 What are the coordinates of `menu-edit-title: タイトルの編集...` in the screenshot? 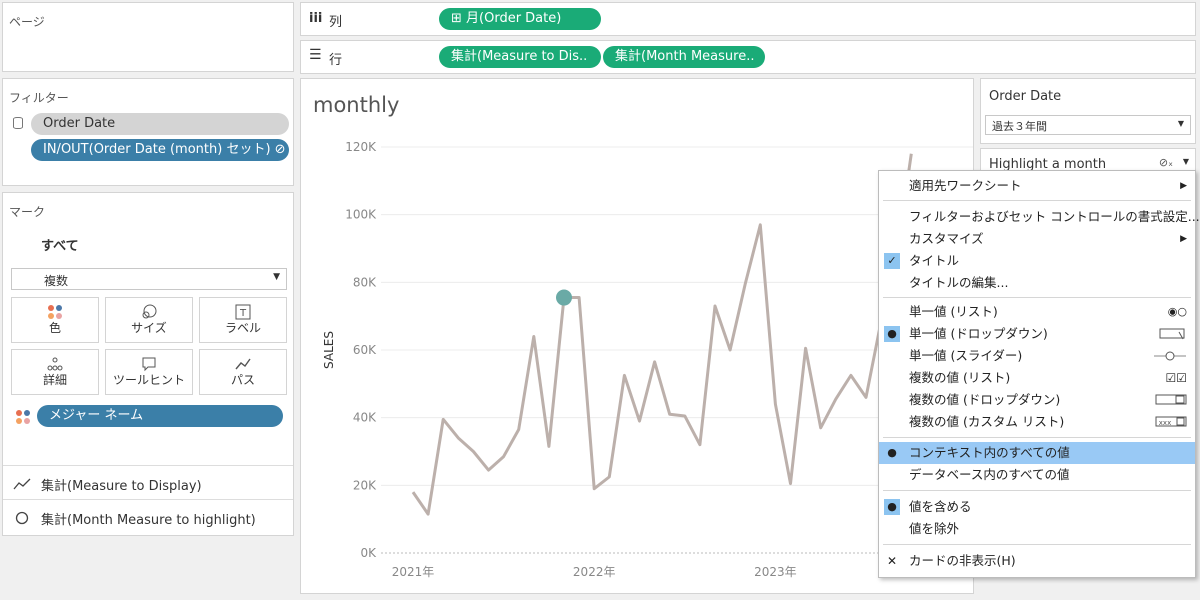 It's located at (959, 282).